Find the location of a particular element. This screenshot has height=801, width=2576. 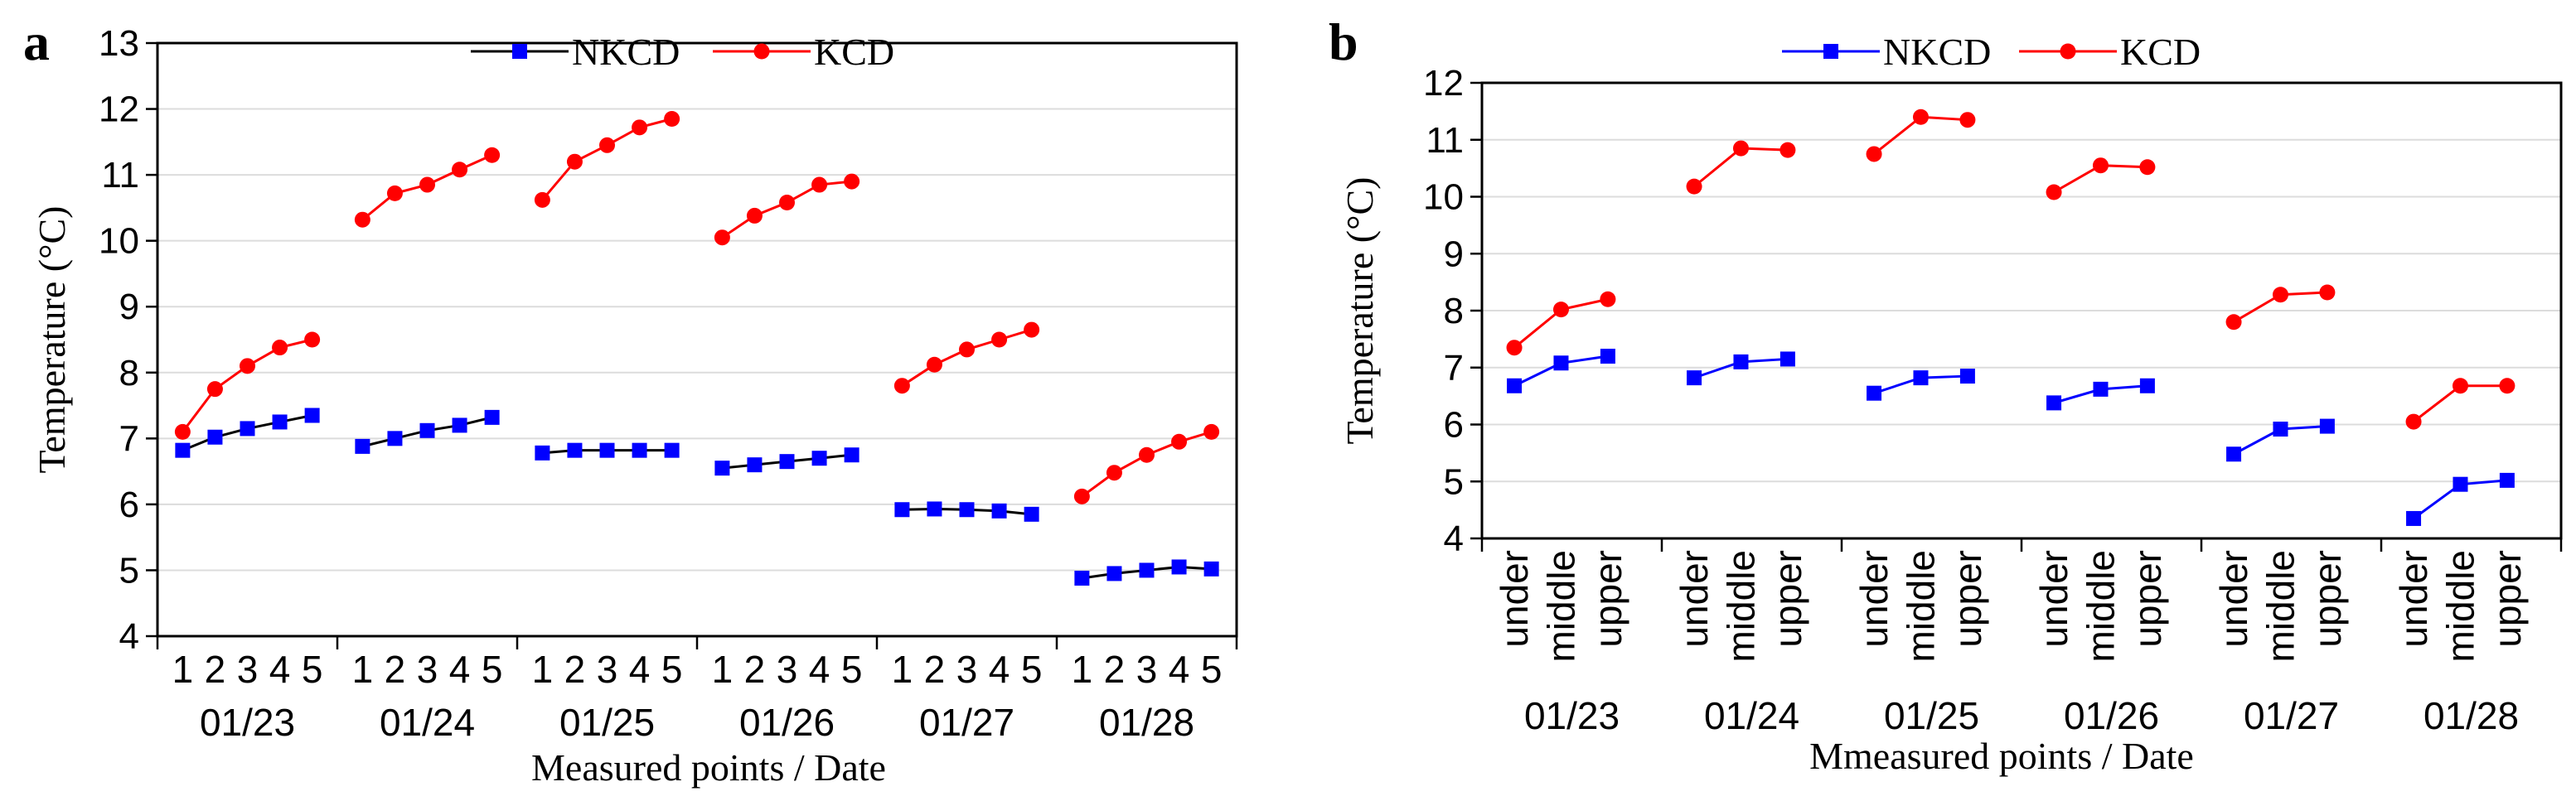

x-group-label: 01/28 is located at coordinates (2471, 715).